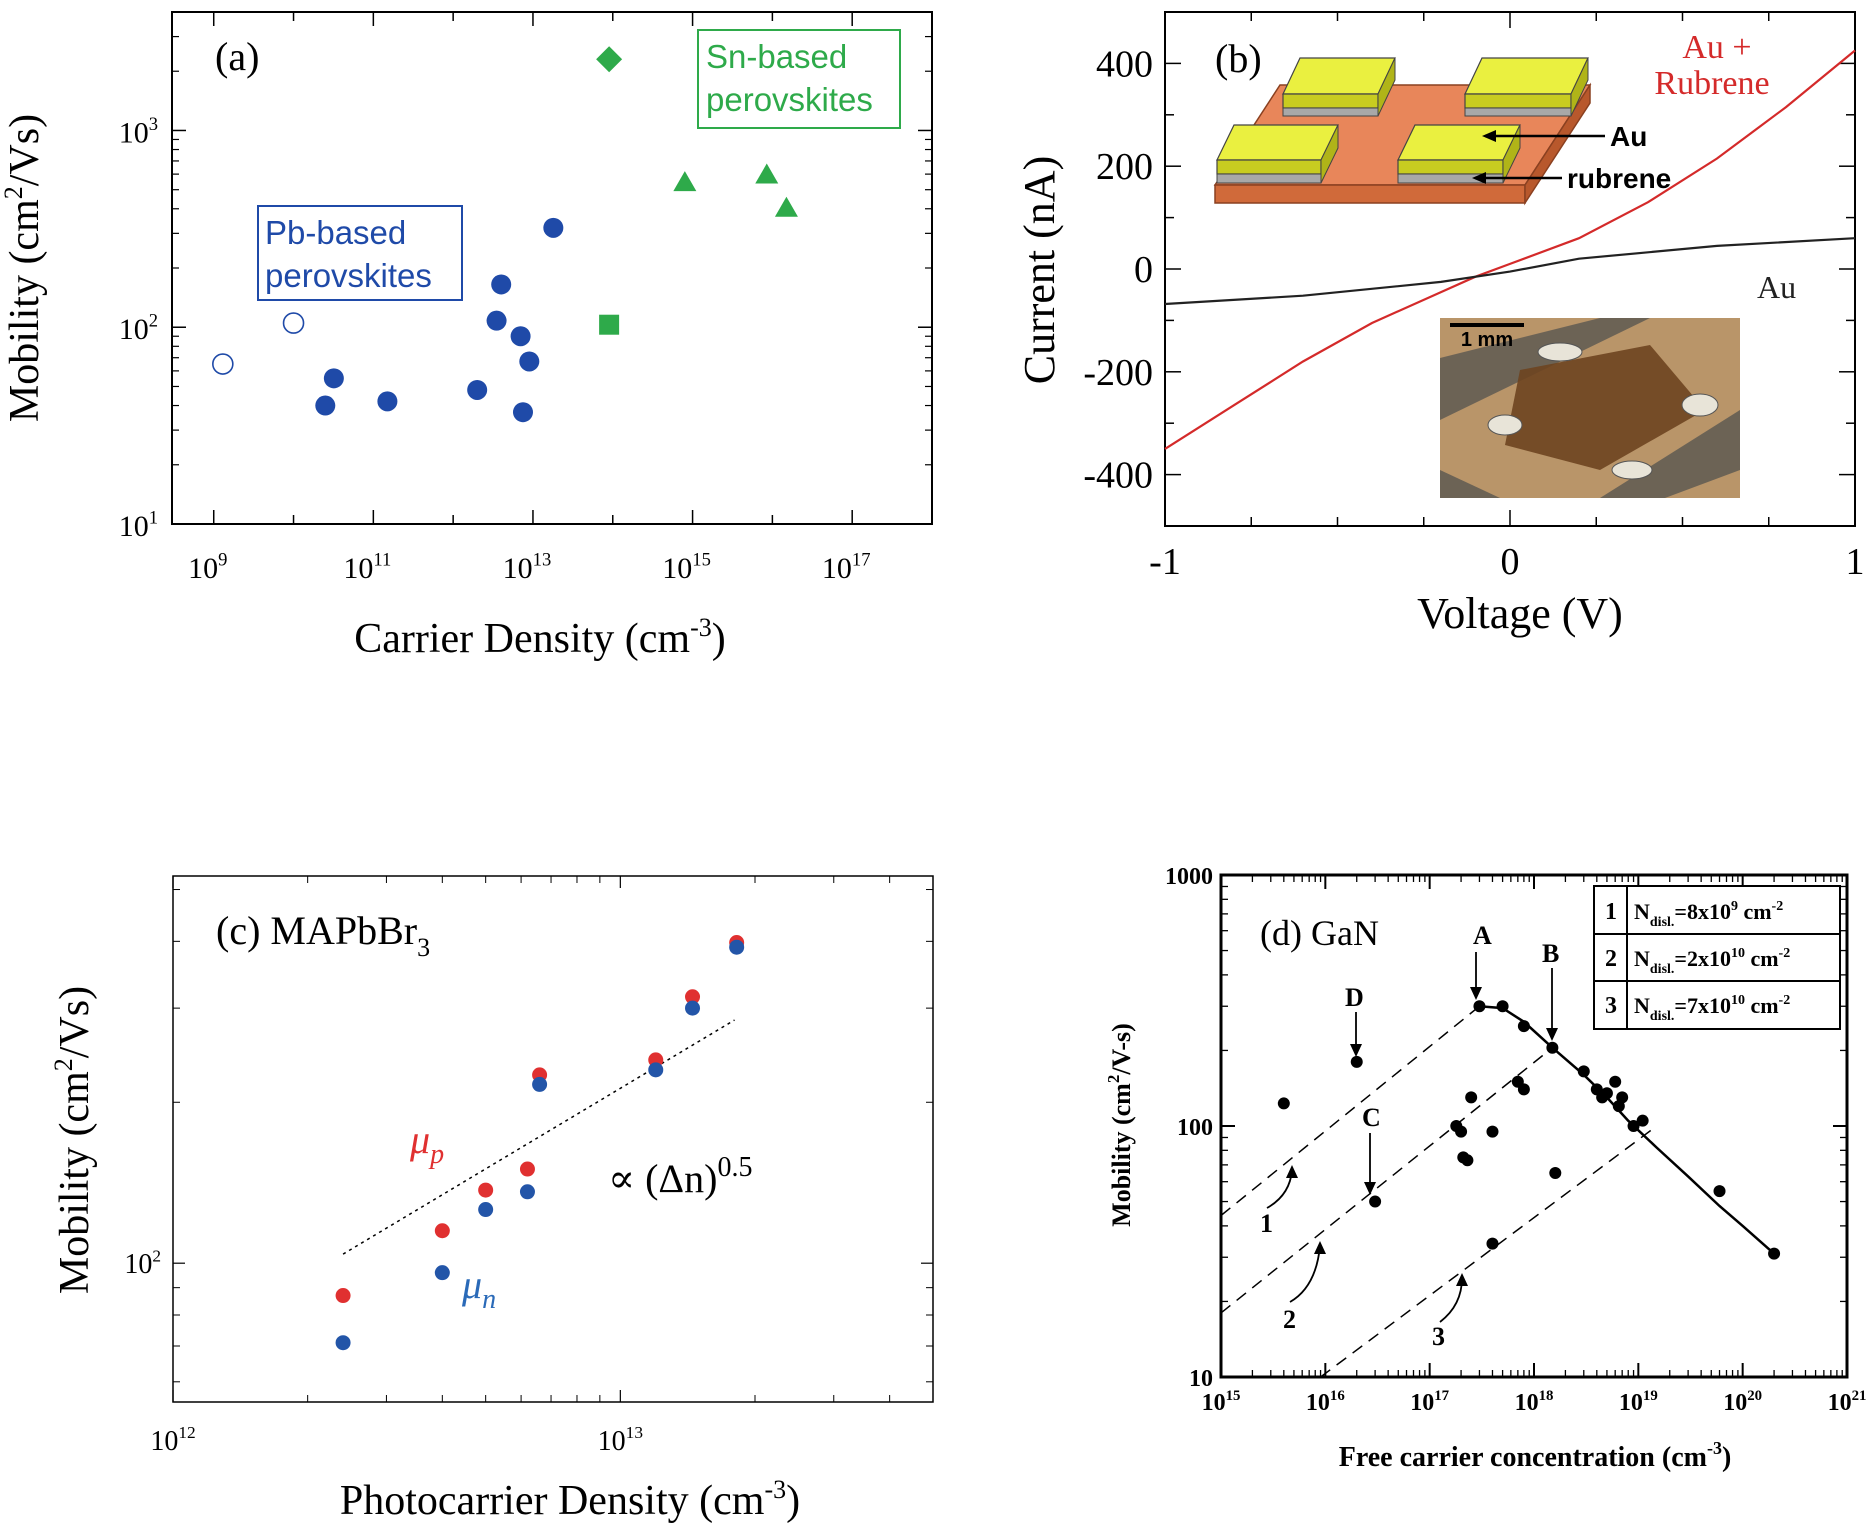 This screenshot has width=1874, height=1528. What do you see at coordinates (701, 559) in the screenshot?
I see `panel-a-x-tick-label-3-exp: 15` at bounding box center [701, 559].